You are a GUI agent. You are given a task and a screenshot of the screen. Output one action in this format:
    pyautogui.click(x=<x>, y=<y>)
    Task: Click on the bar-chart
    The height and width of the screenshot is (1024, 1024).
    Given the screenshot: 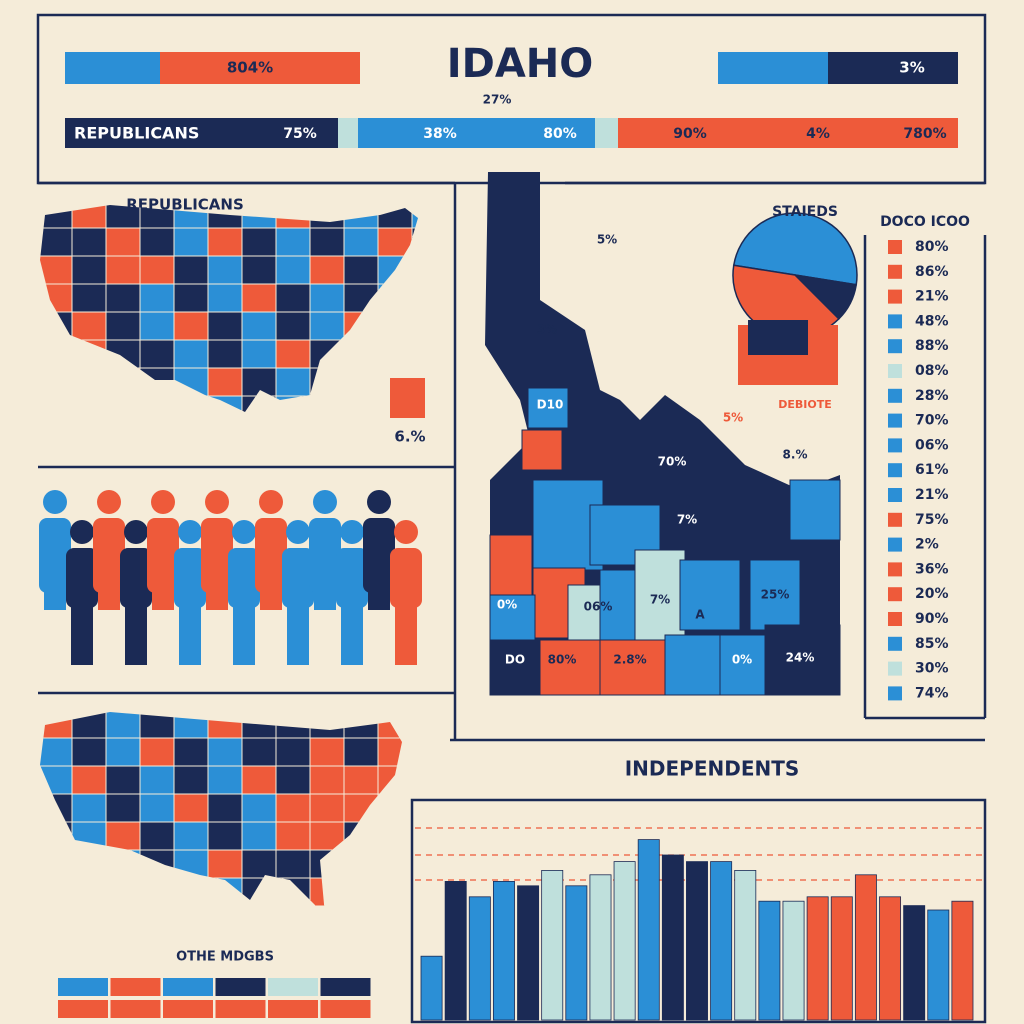 What is the action you would take?
    pyautogui.click(x=697, y=930)
    